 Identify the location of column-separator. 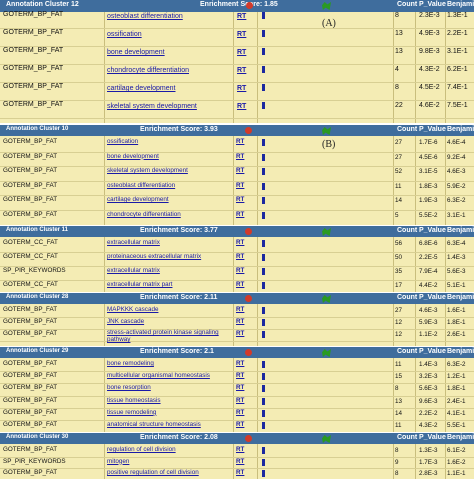
(445, 456).